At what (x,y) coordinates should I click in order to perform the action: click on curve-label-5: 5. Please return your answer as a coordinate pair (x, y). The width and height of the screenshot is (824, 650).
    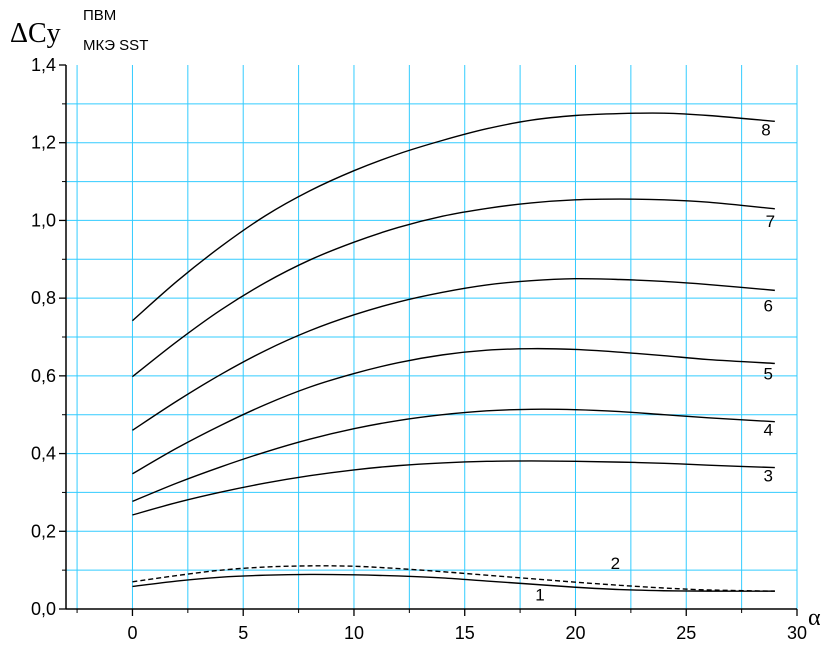
    Looking at the image, I should click on (767, 374).